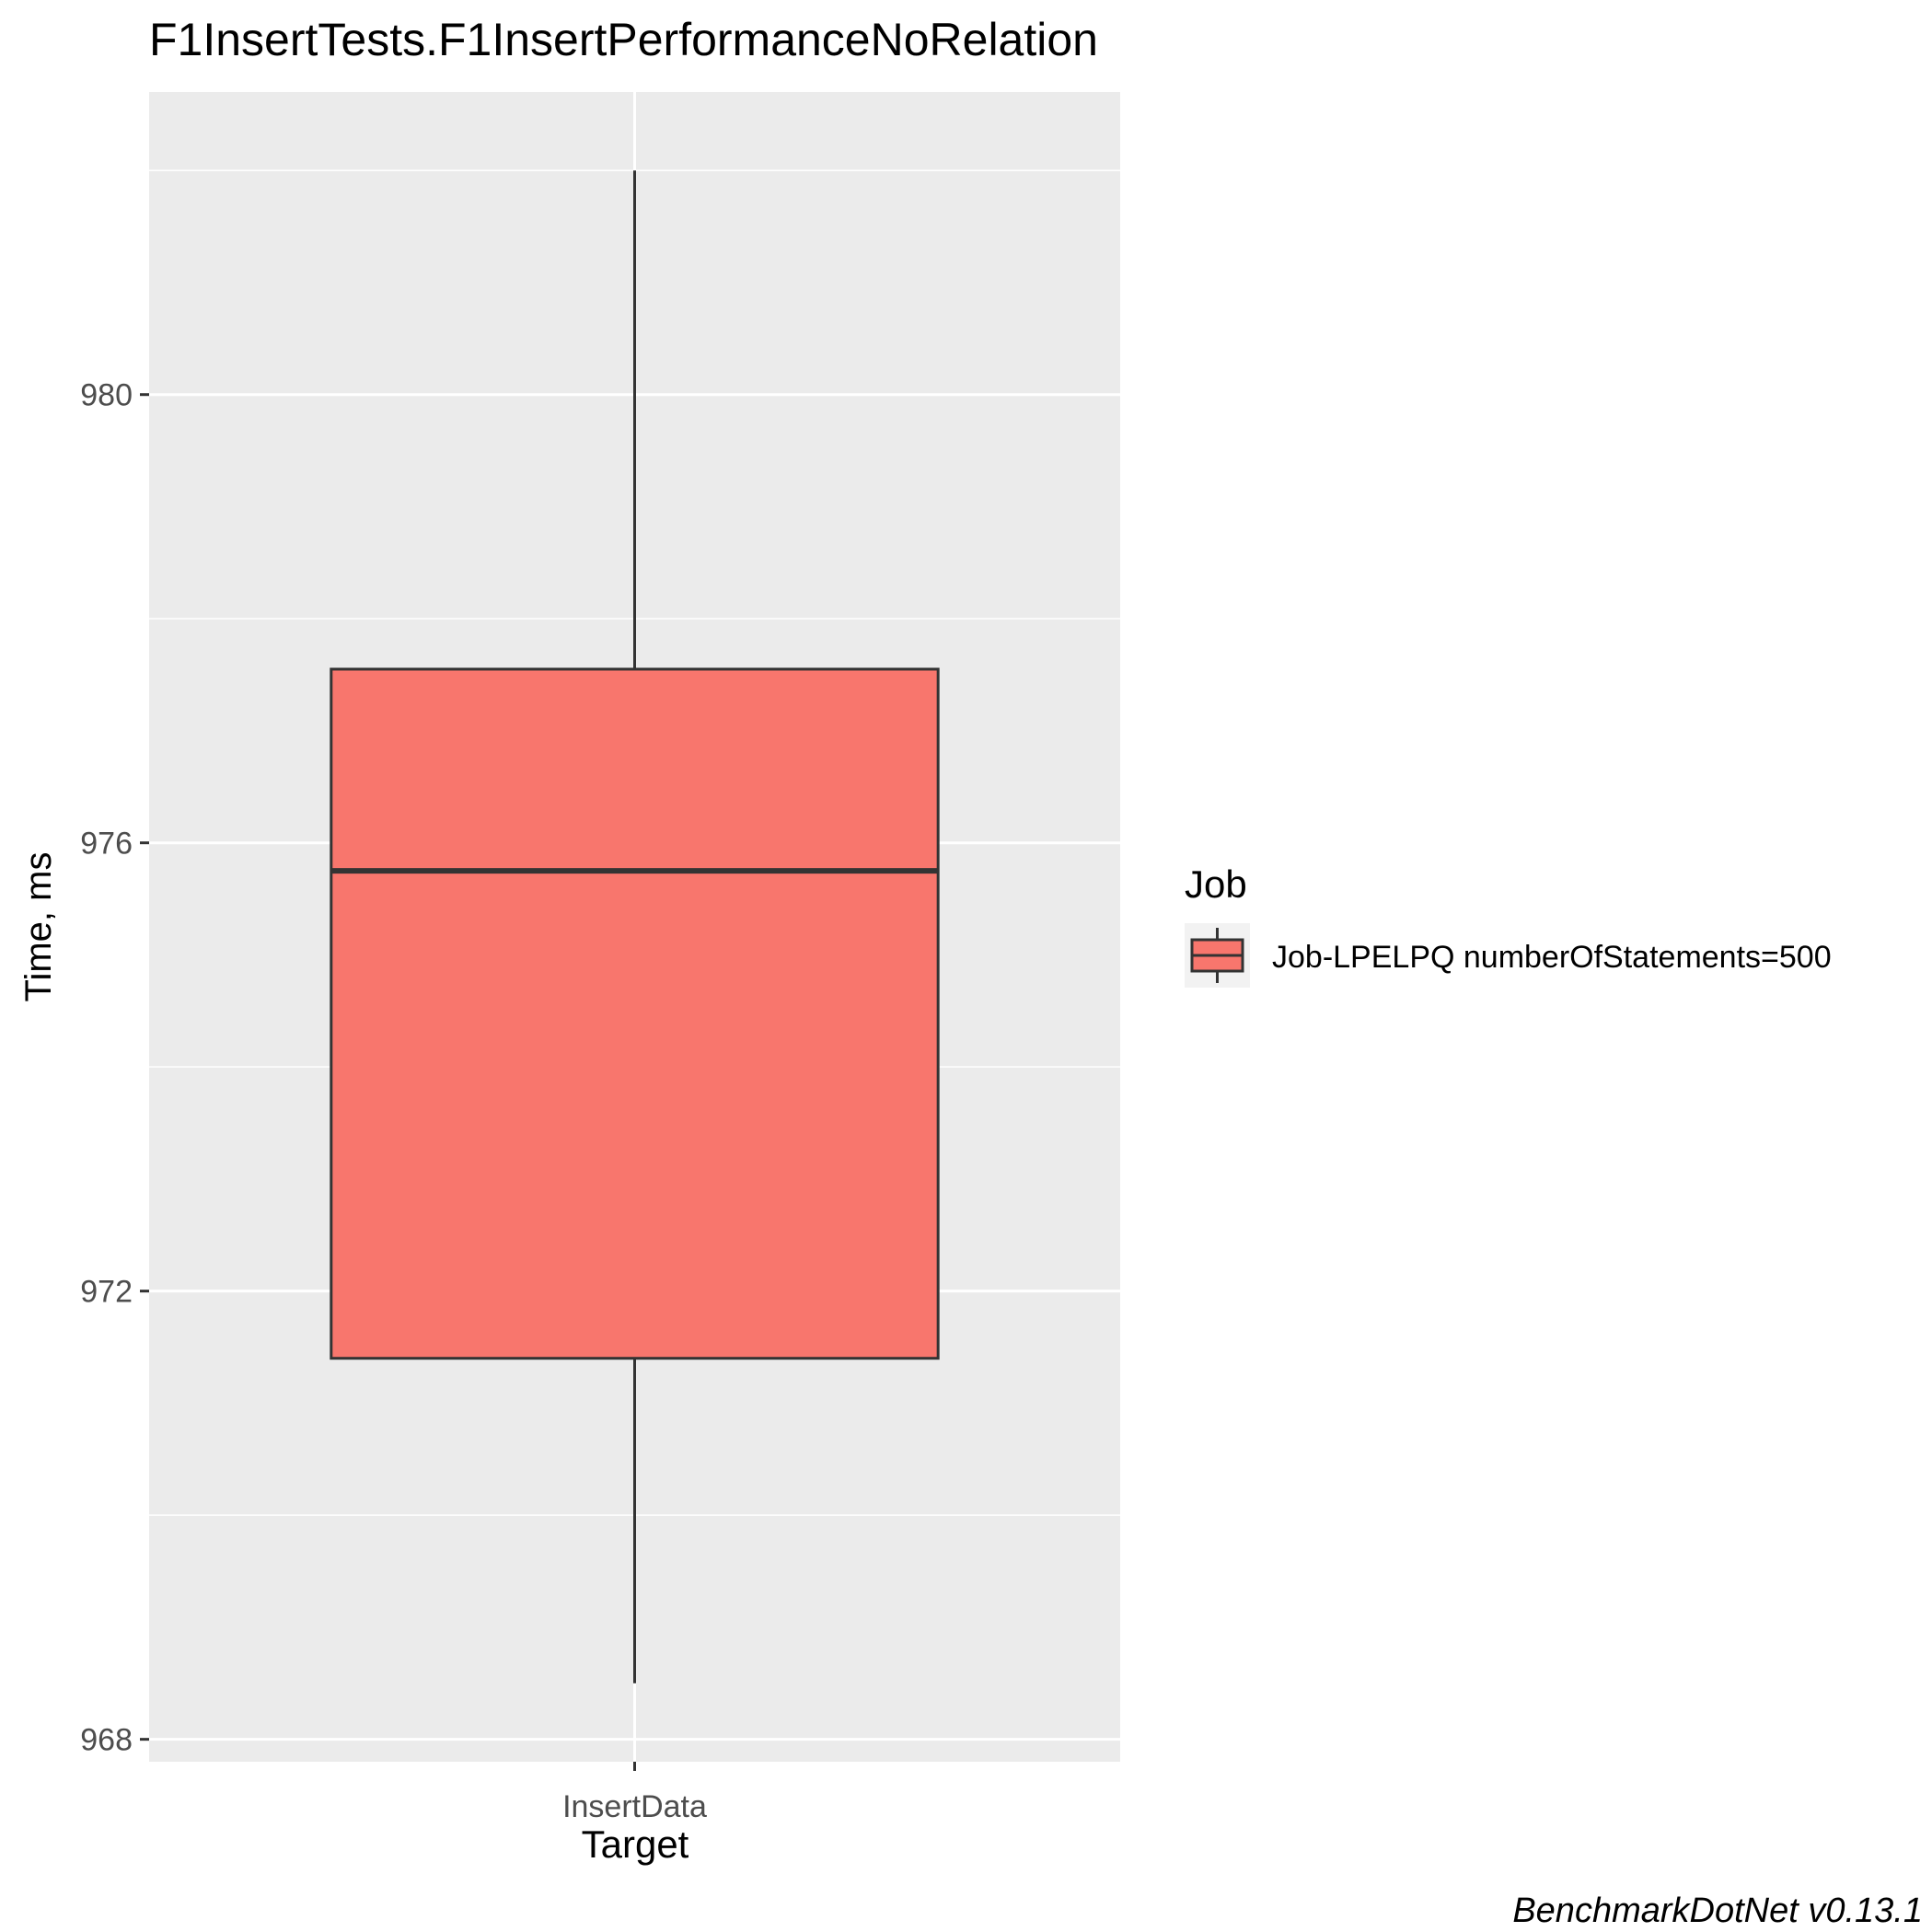  I want to click on legend-title: Job, so click(1216, 884).